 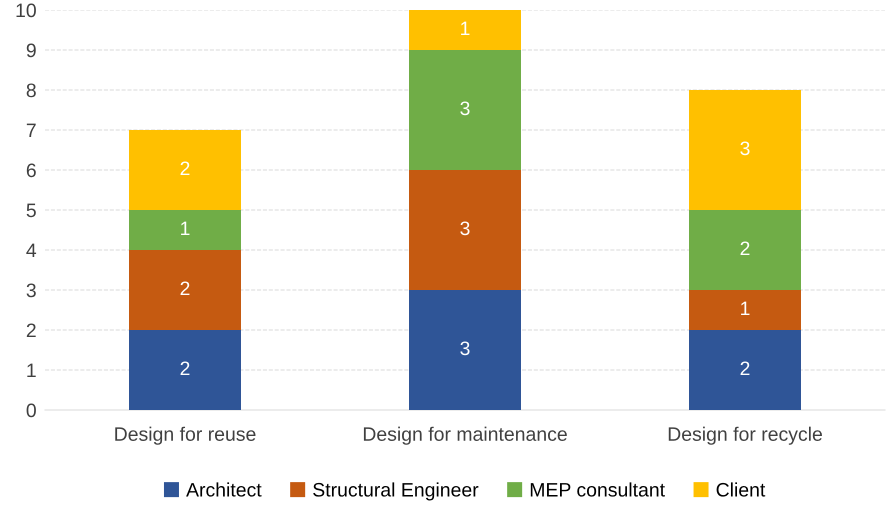 I want to click on y-tick-label: 3, so click(x=31, y=290).